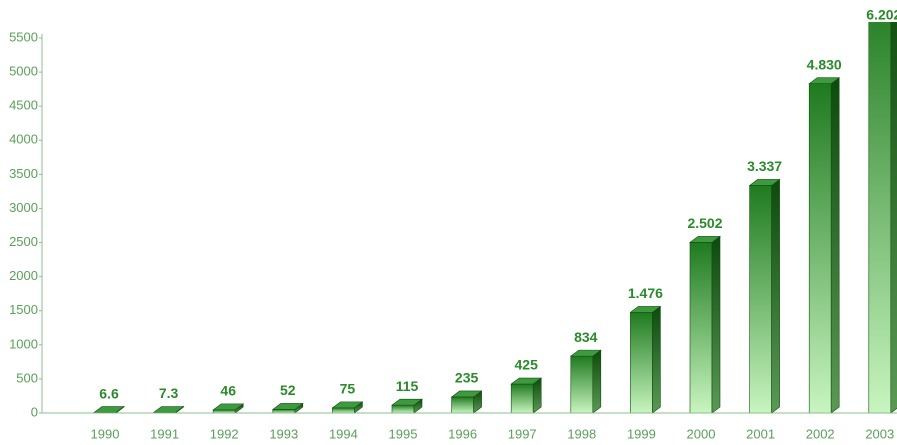 This screenshot has width=897, height=445. Describe the element at coordinates (820, 433) in the screenshot. I see `x-tick-label: 2002` at that location.